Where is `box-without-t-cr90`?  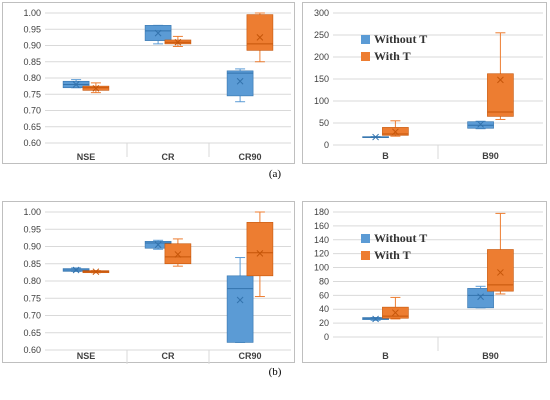
box-without-t-cr90 is located at coordinates (240, 300).